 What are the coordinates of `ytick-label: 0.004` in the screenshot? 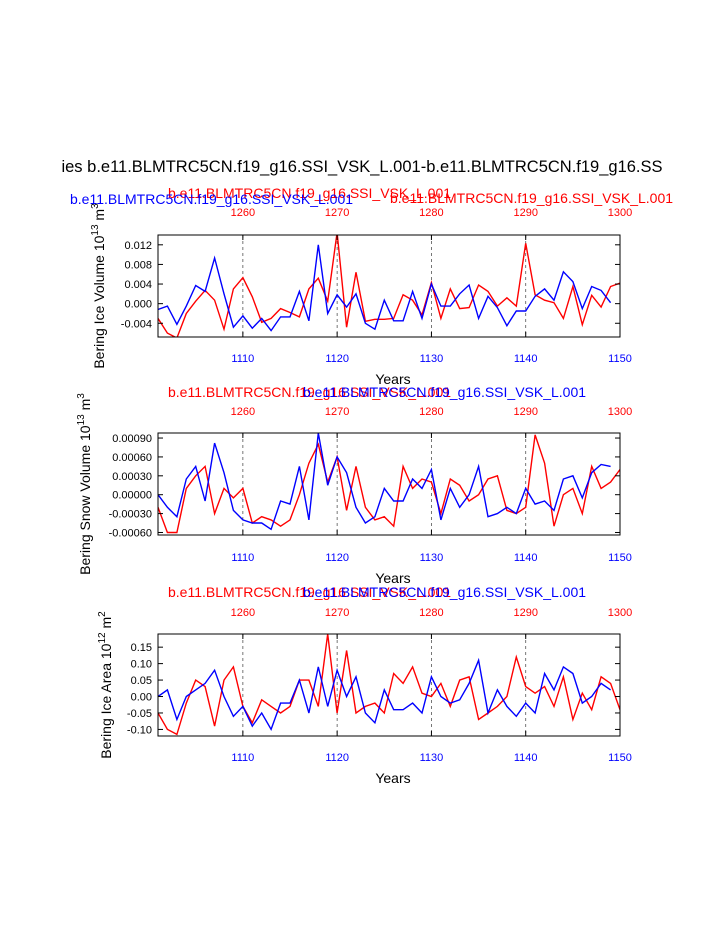 It's located at (138, 285).